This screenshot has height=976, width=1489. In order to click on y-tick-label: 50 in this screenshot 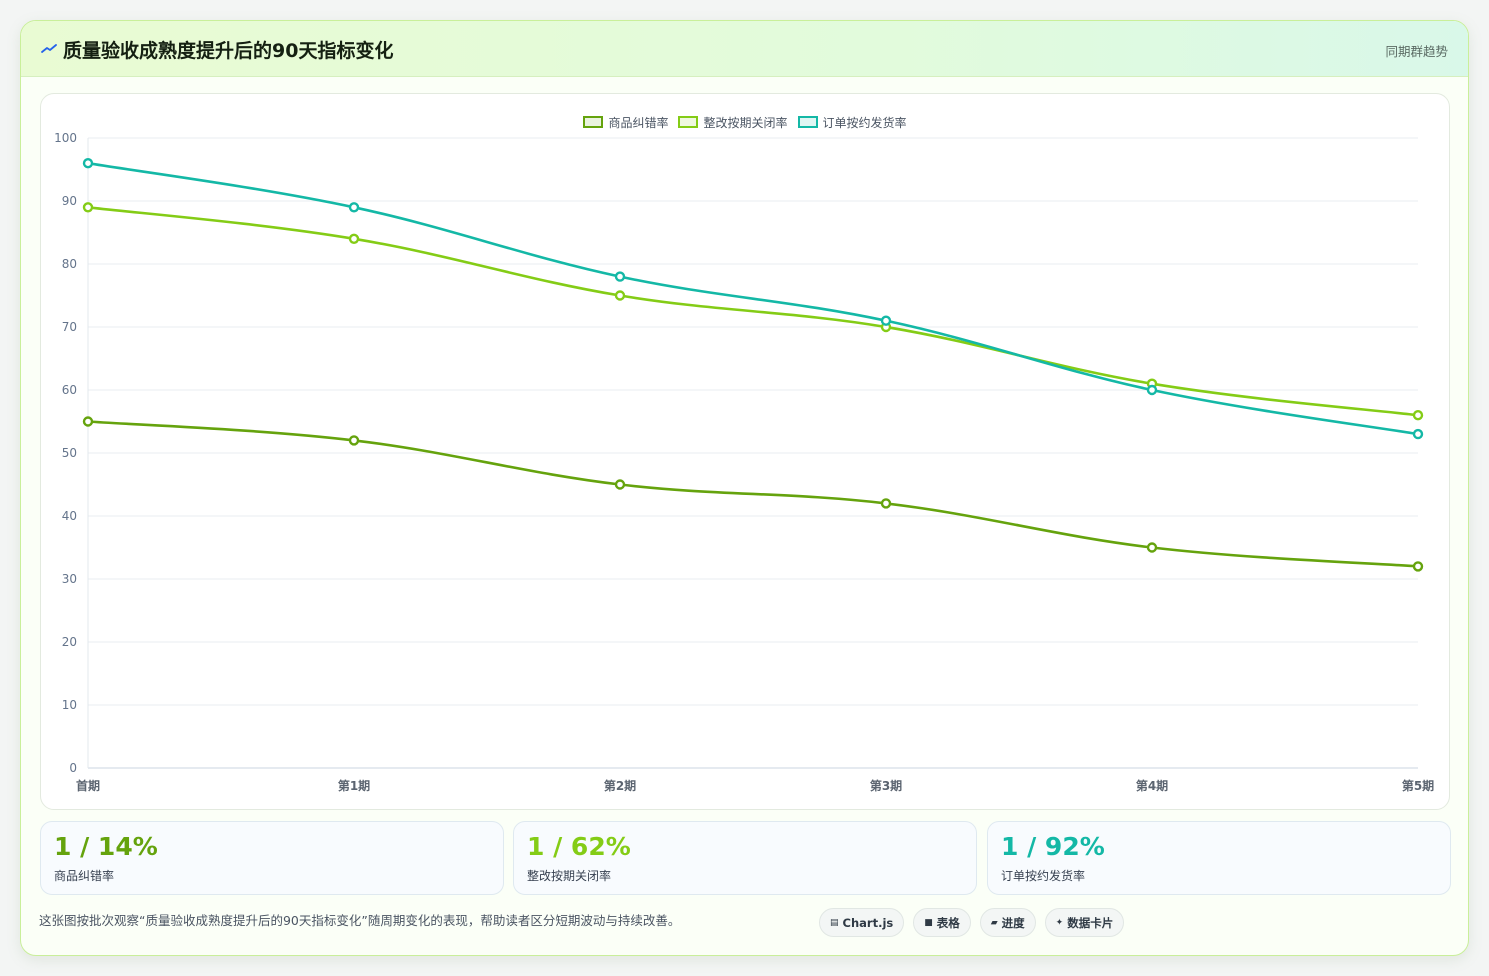, I will do `click(69, 453)`.